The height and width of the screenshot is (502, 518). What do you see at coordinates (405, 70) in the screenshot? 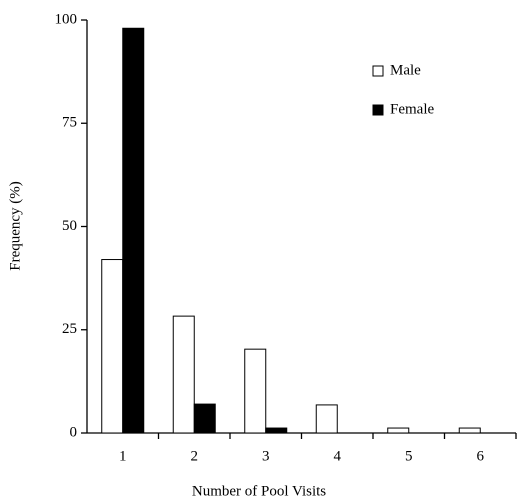
I see `legend-label: Male` at bounding box center [405, 70].